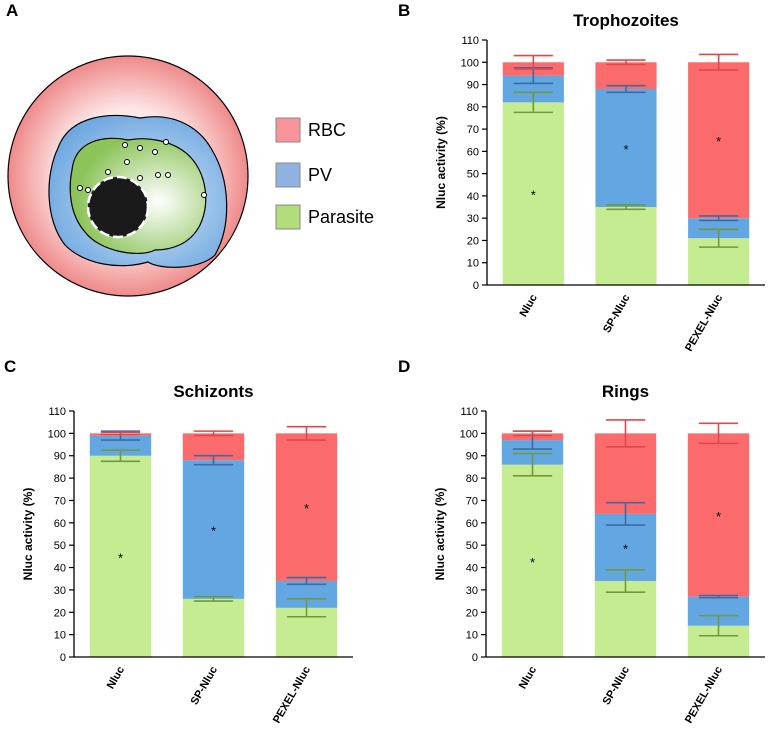  I want to click on legend-label: RBC, so click(327, 130).